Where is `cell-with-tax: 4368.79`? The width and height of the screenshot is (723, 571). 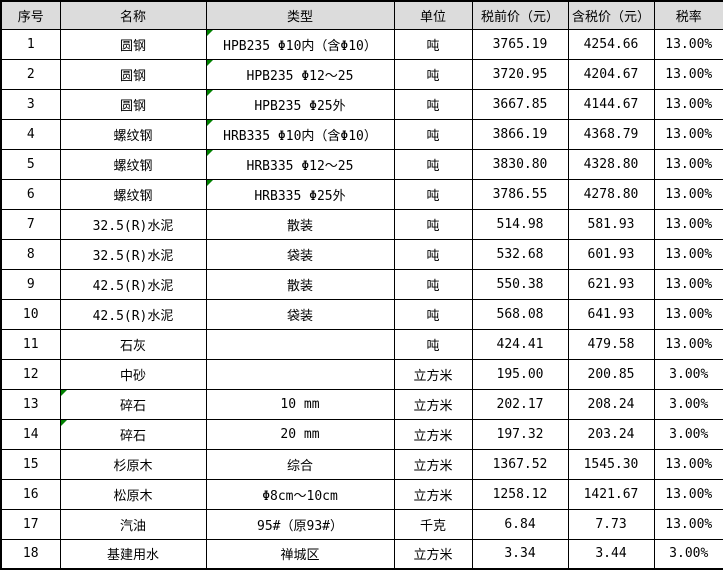
cell-with-tax: 4368.79 is located at coordinates (611, 134).